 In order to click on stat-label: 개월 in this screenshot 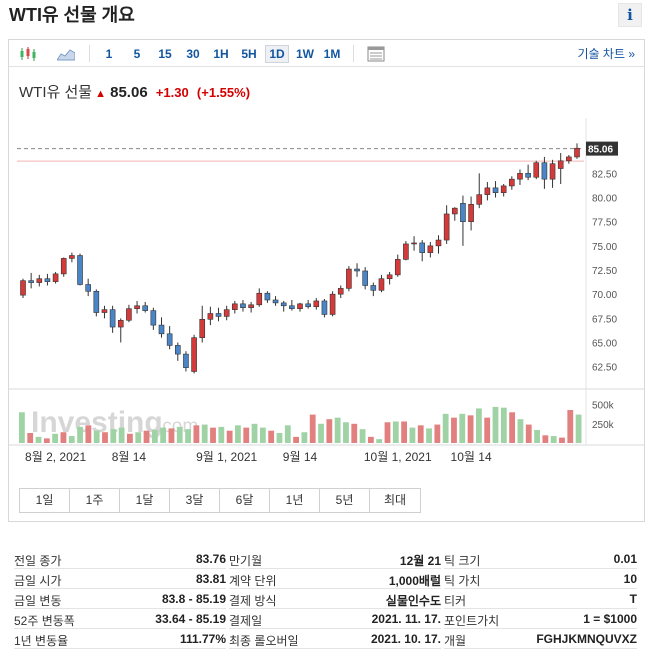, I will do `click(455, 641)`.